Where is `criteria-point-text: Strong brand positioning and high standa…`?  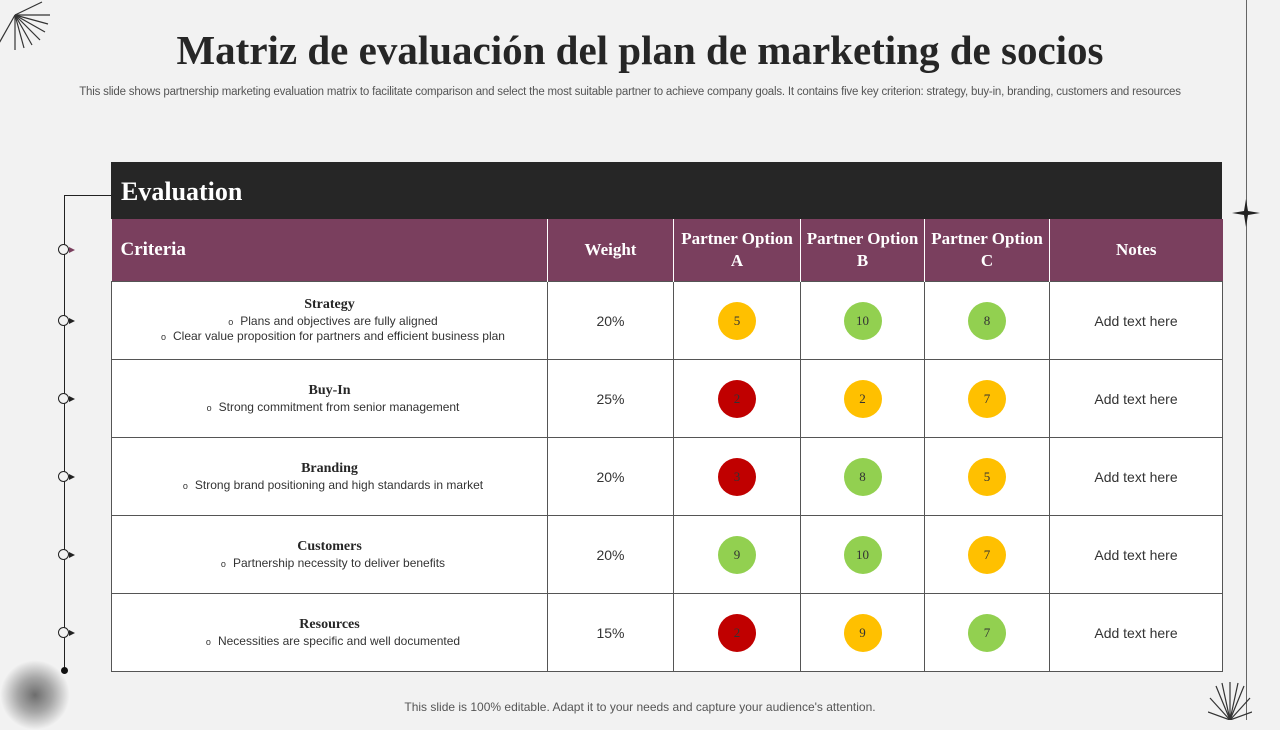 criteria-point-text: Strong brand positioning and high standa… is located at coordinates (339, 484).